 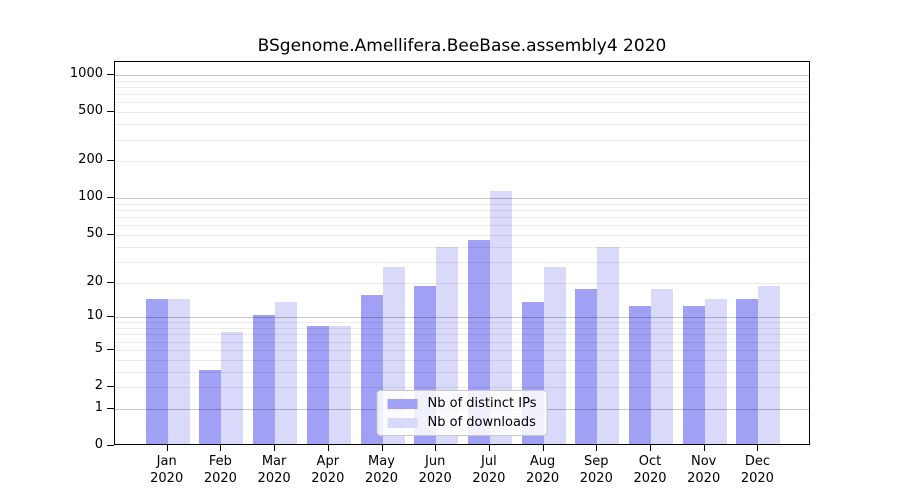 I want to click on bar-nb-of-distinct-ips-feb-2020, so click(x=210, y=406).